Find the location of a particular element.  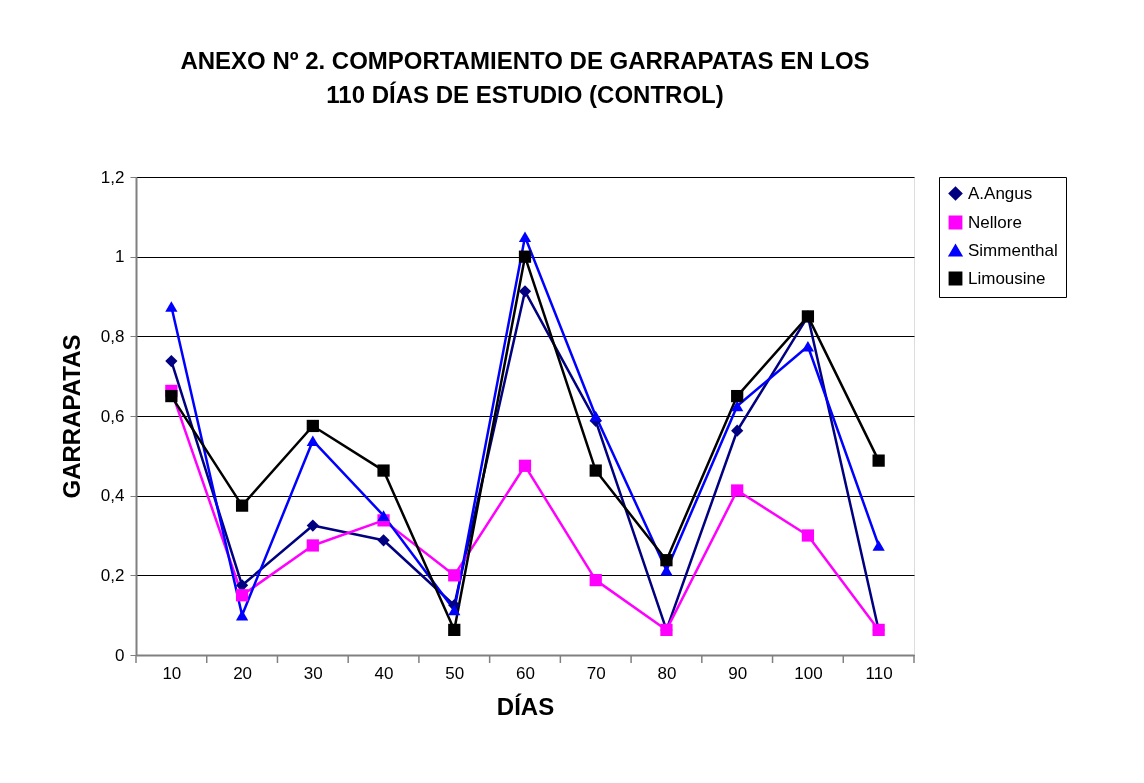

y-axis-title: GARRAPATAS is located at coordinates (71, 416).